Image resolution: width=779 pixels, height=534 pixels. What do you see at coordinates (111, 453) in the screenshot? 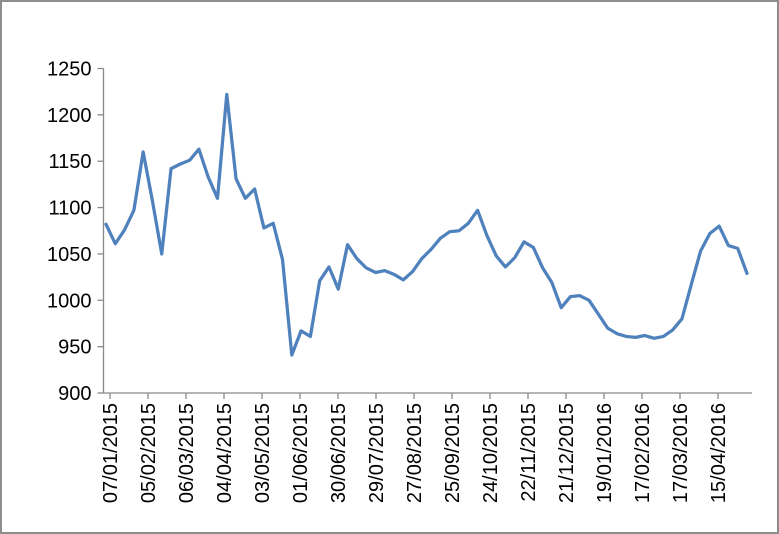
I see `x-tick-label: 07/01/2015` at bounding box center [111, 453].